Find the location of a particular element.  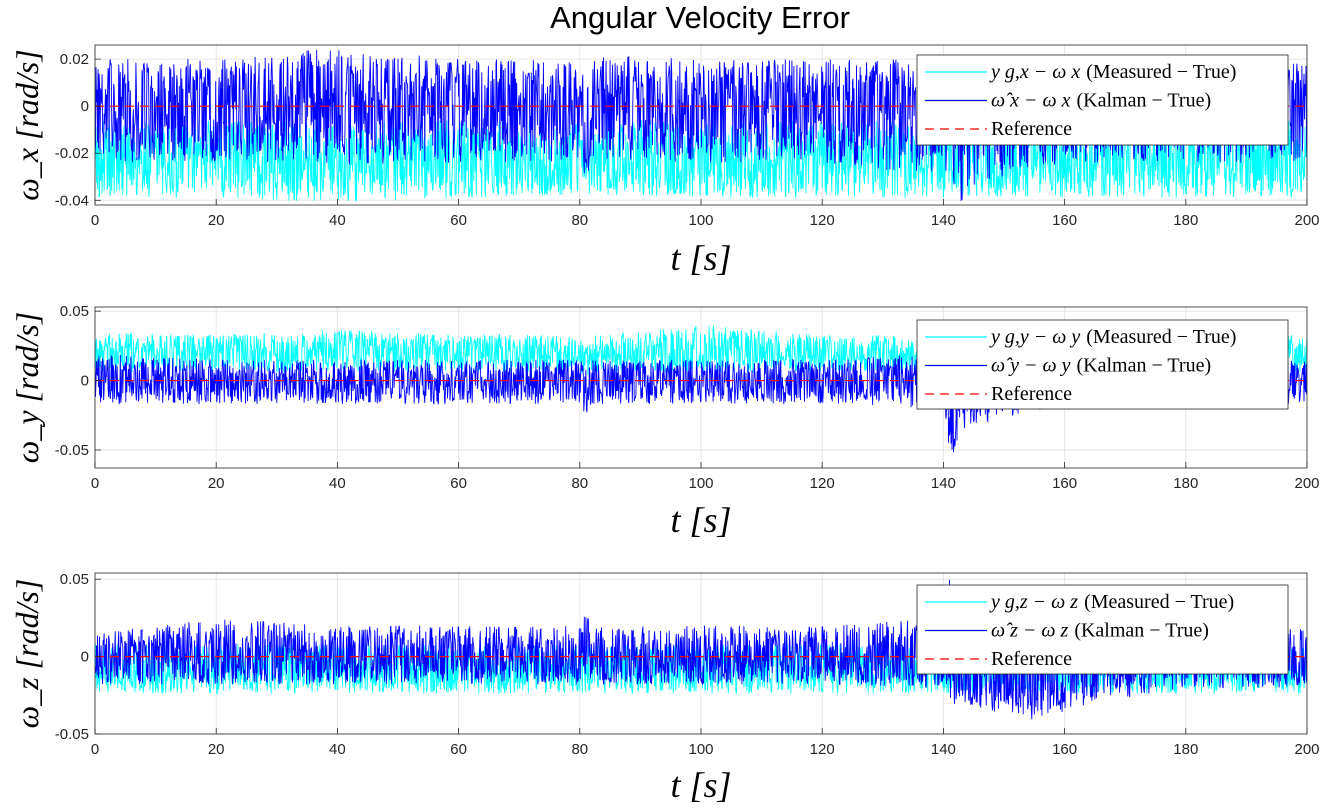

y-tick-label: -0.04 is located at coordinates (72, 200).